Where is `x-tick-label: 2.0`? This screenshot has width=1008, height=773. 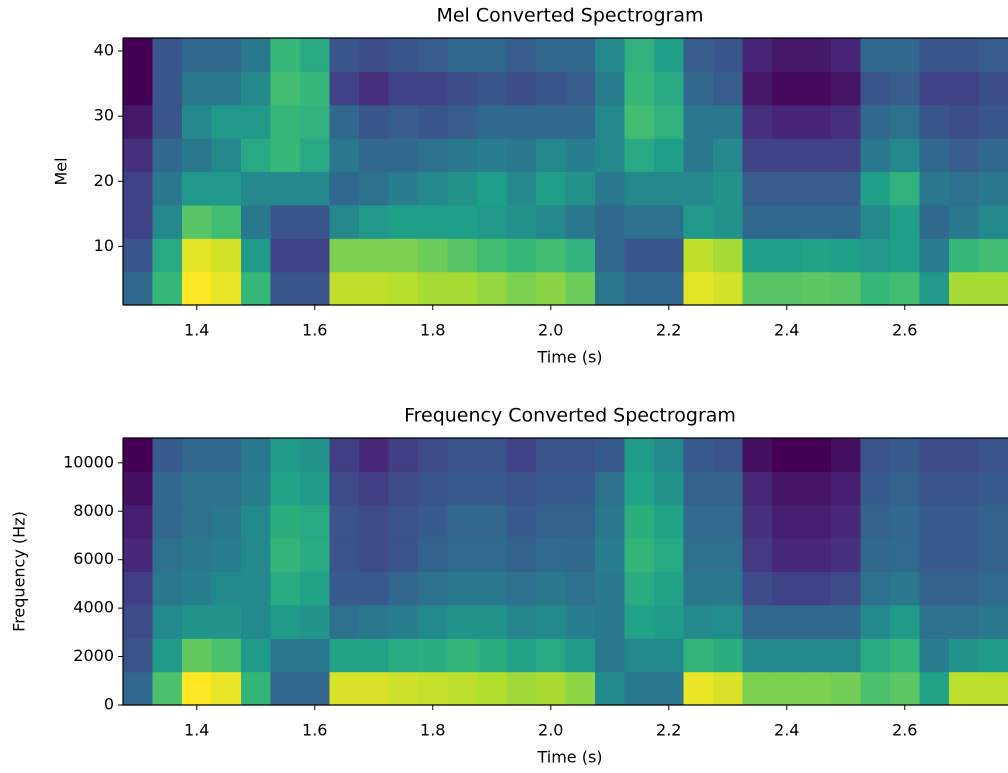
x-tick-label: 2.0 is located at coordinates (550, 330).